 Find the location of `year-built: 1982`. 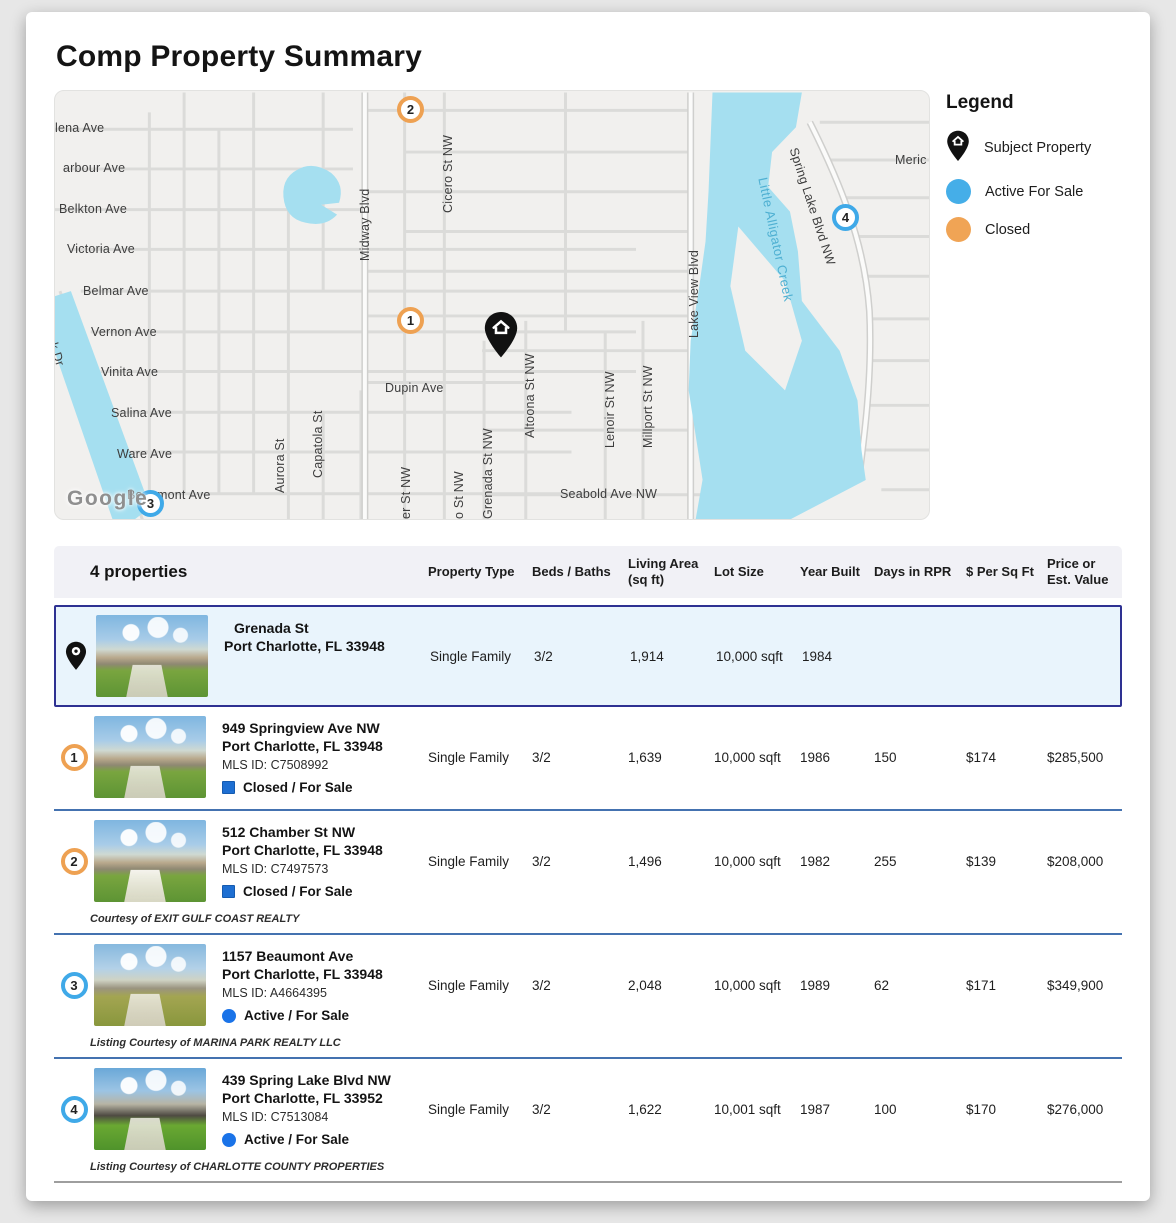

year-built: 1982 is located at coordinates (815, 861).